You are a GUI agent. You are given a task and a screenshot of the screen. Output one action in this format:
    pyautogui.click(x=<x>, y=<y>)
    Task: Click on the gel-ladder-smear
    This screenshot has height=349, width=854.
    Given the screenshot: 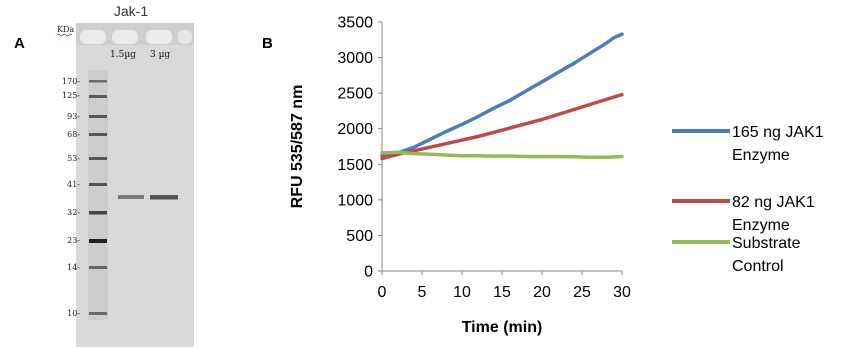 What is the action you would take?
    pyautogui.click(x=98, y=195)
    